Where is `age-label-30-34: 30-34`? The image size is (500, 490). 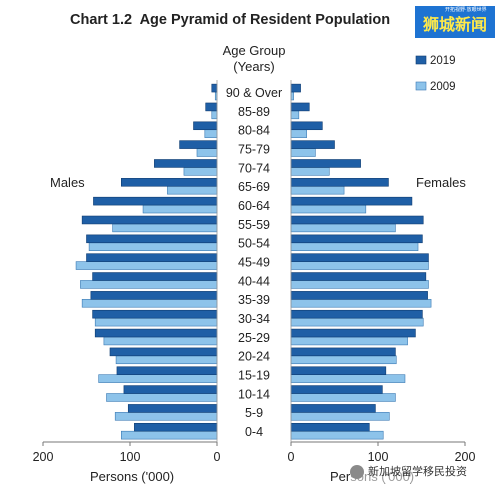
age-label-30-34: 30-34 is located at coordinates (254, 319).